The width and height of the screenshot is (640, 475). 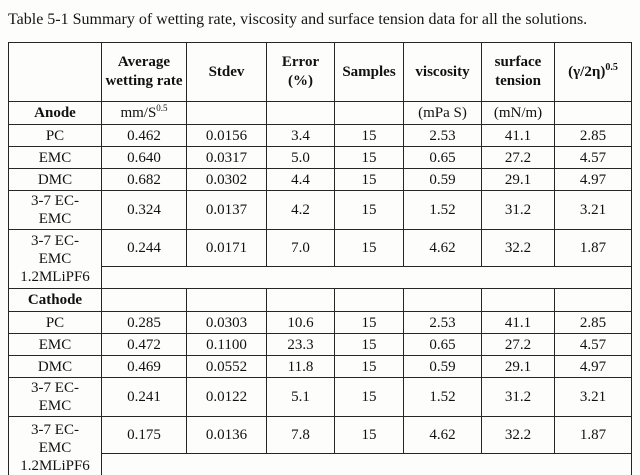 What do you see at coordinates (144, 322) in the screenshot?
I see `table-cell: 0.285` at bounding box center [144, 322].